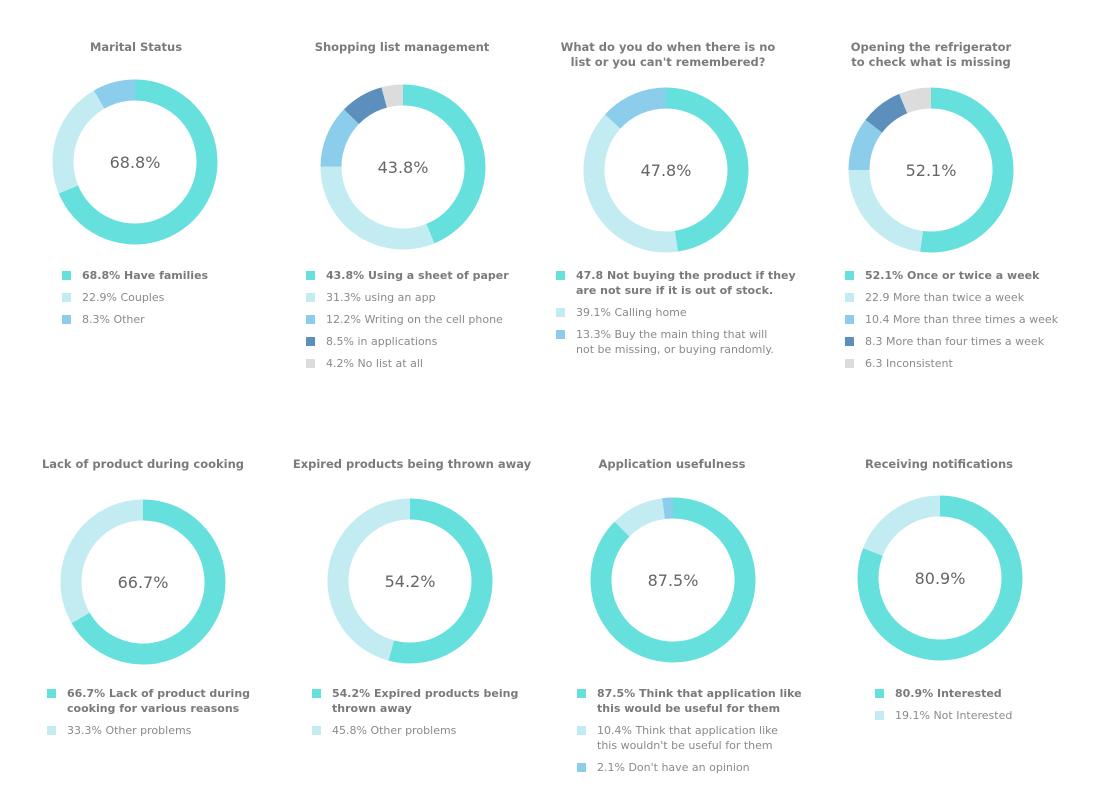 The image size is (1098, 812). I want to click on legend-label: 22.9 More than twice a week, so click(945, 297).